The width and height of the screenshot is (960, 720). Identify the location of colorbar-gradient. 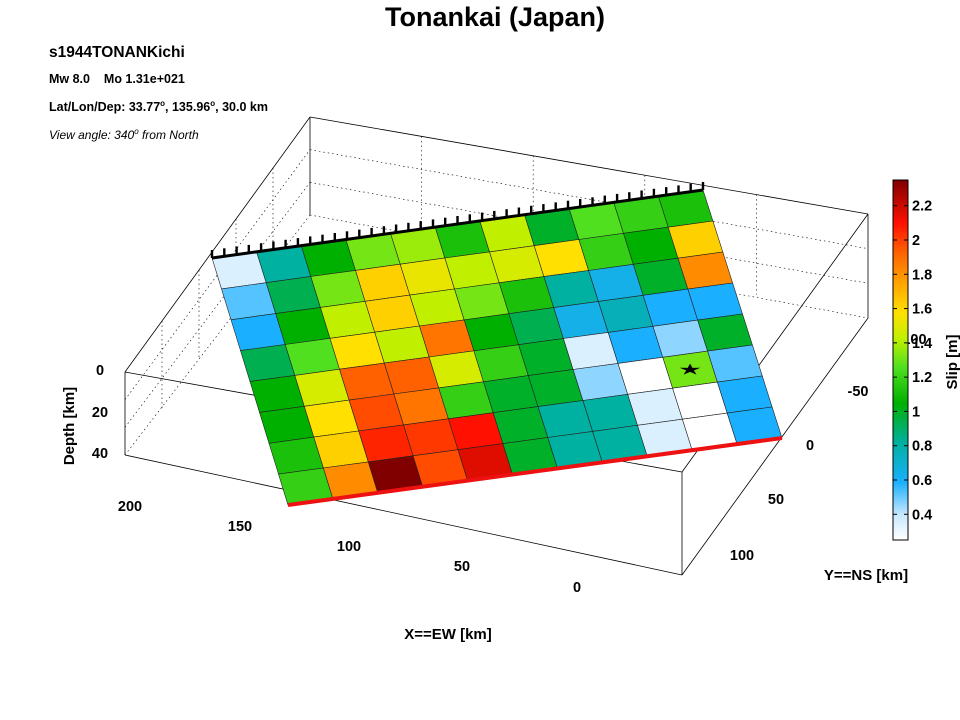
(900, 360).